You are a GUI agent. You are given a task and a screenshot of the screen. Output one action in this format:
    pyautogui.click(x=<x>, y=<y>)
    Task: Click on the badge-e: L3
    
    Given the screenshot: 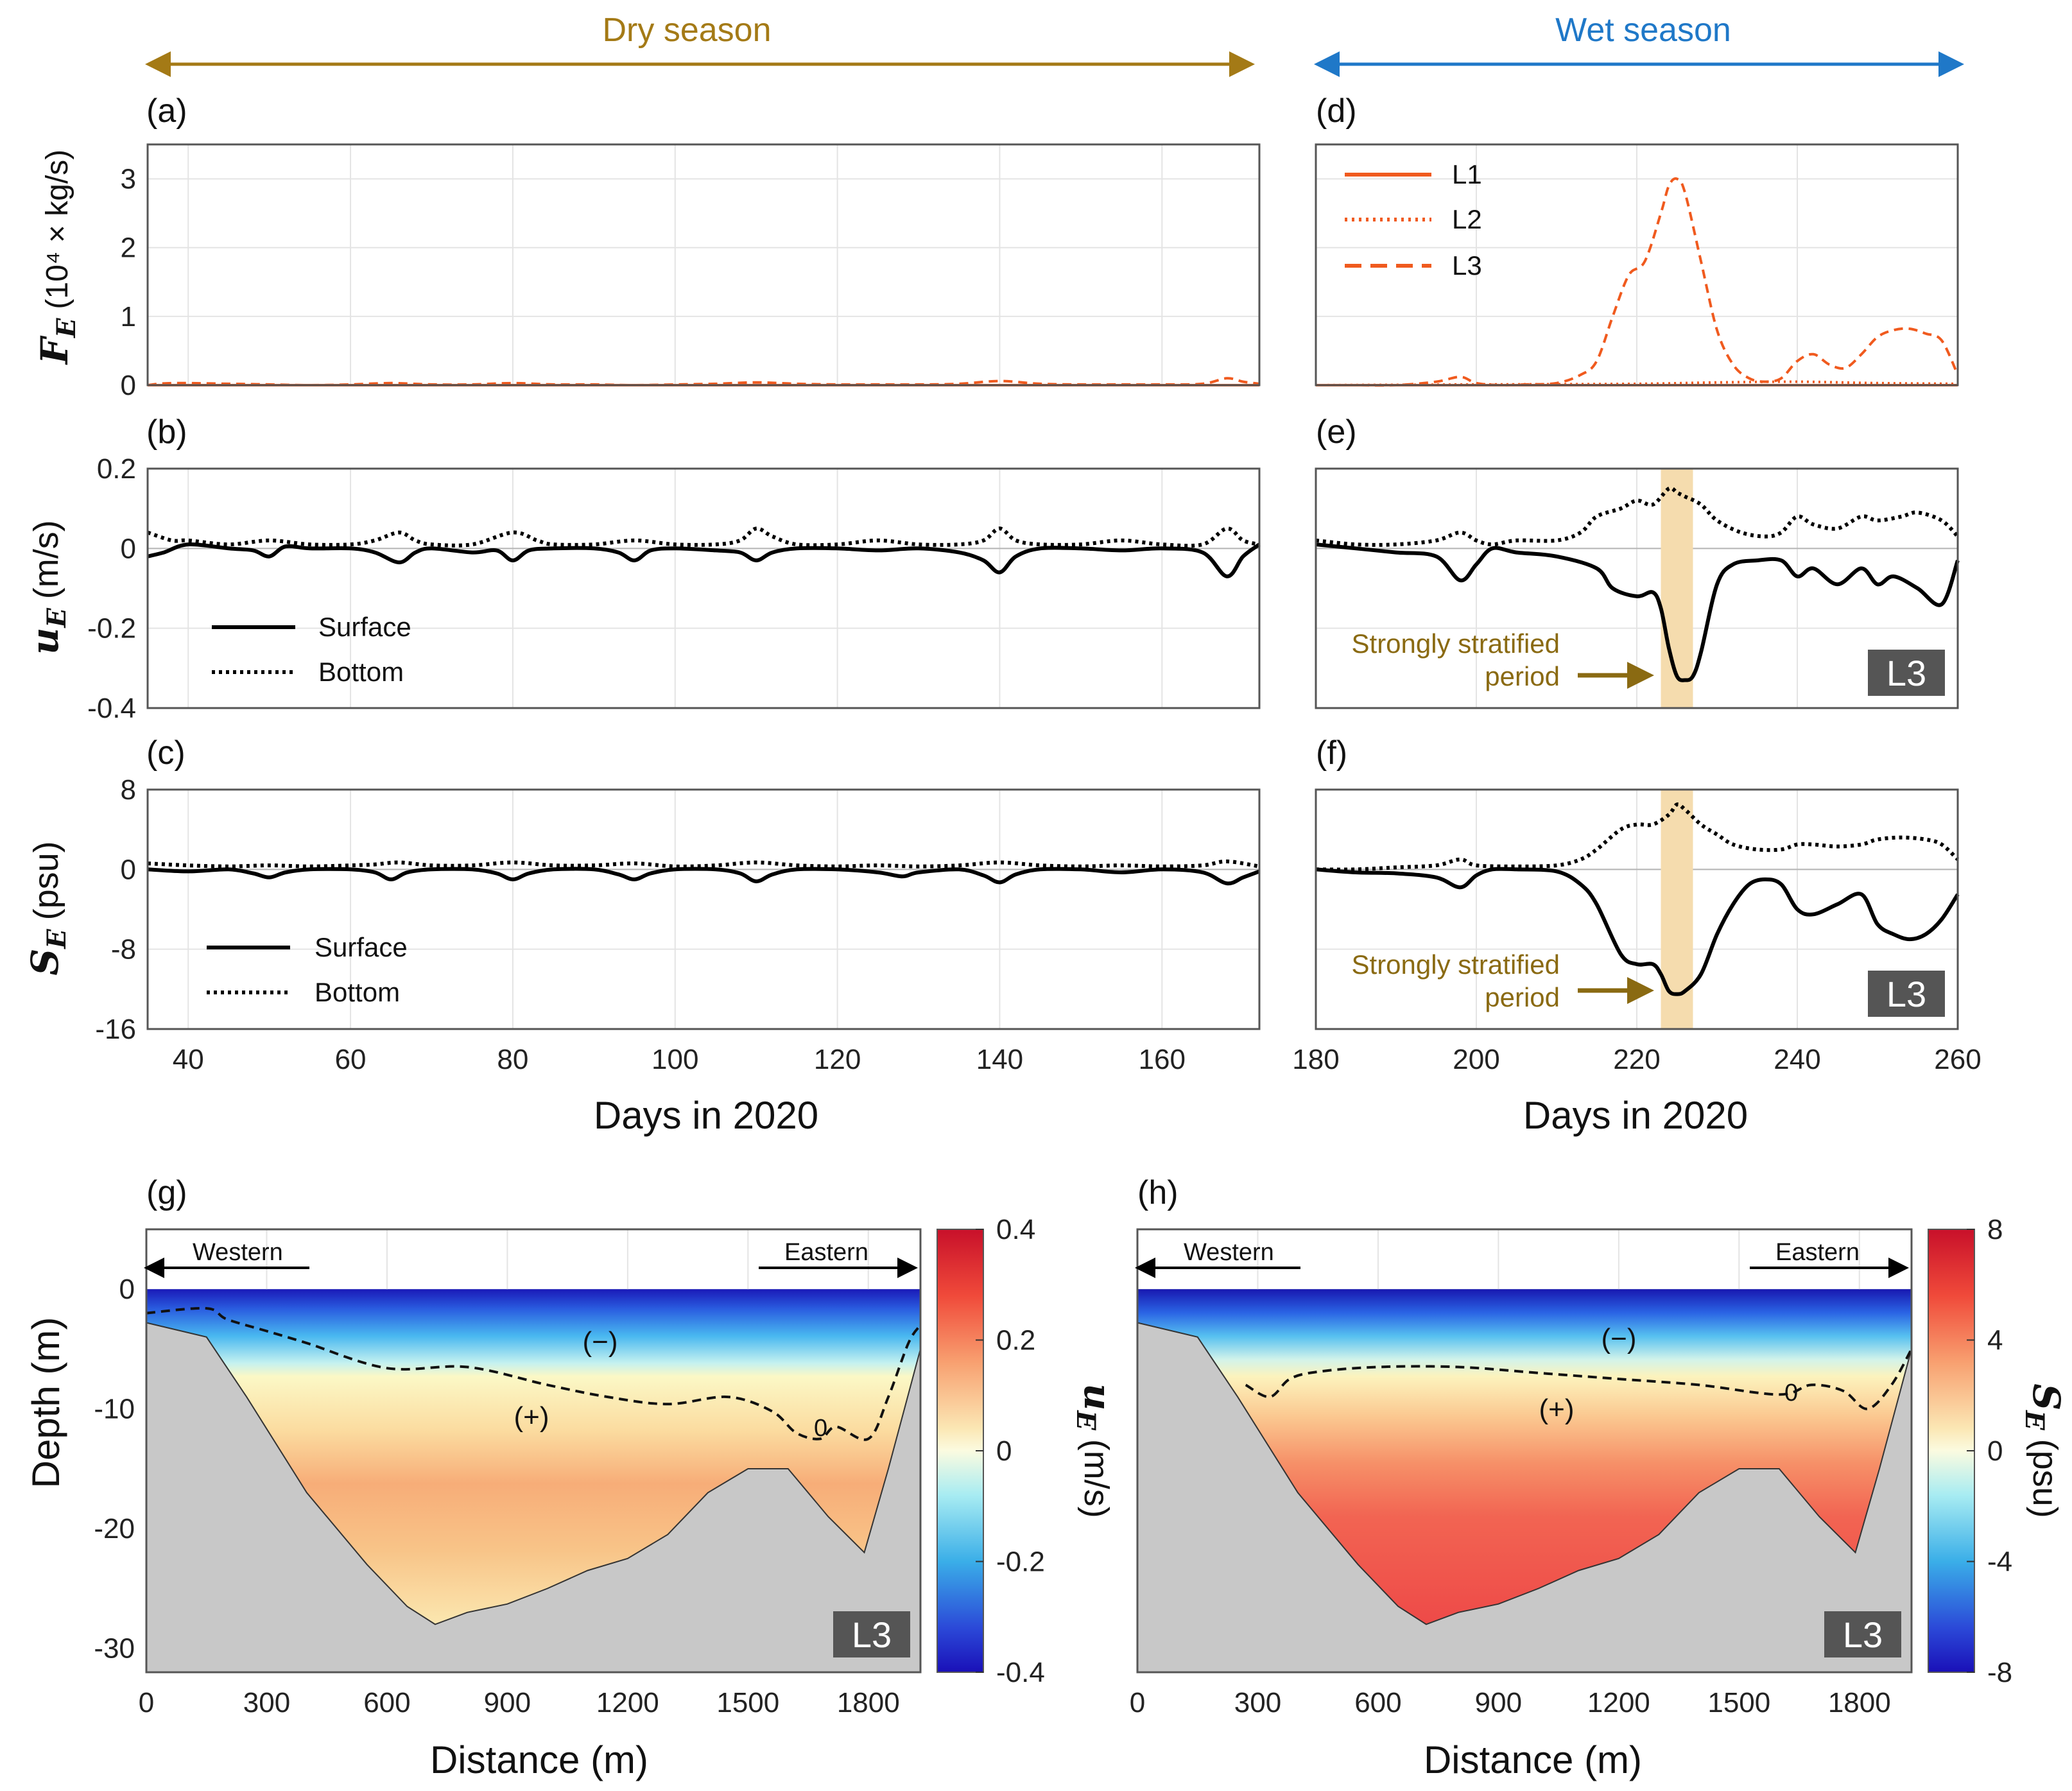 What is the action you would take?
    pyautogui.click(x=1907, y=673)
    